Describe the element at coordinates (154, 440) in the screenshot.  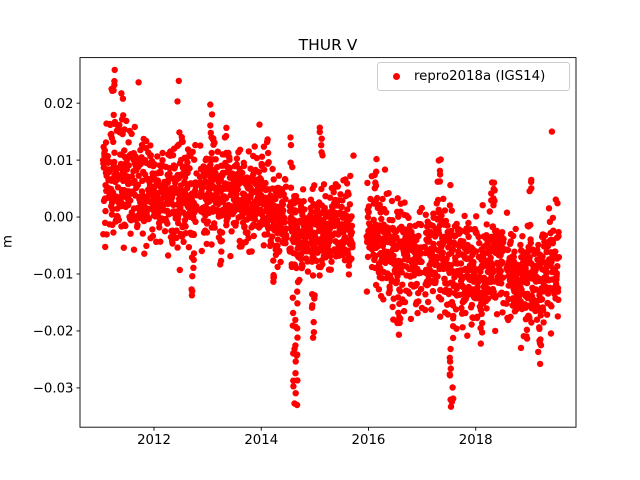
I see `x-tick-label: 2012` at that location.